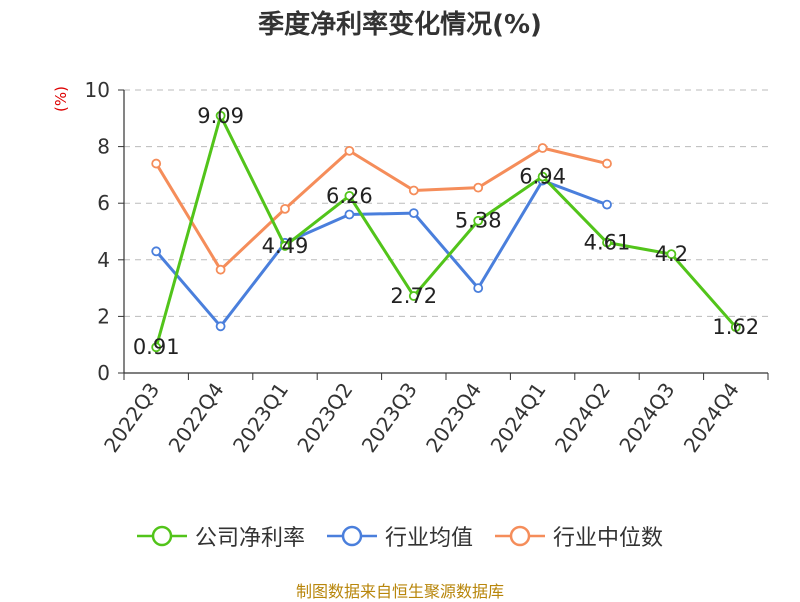  I want to click on legend-label: 行业均值, so click(428, 538).